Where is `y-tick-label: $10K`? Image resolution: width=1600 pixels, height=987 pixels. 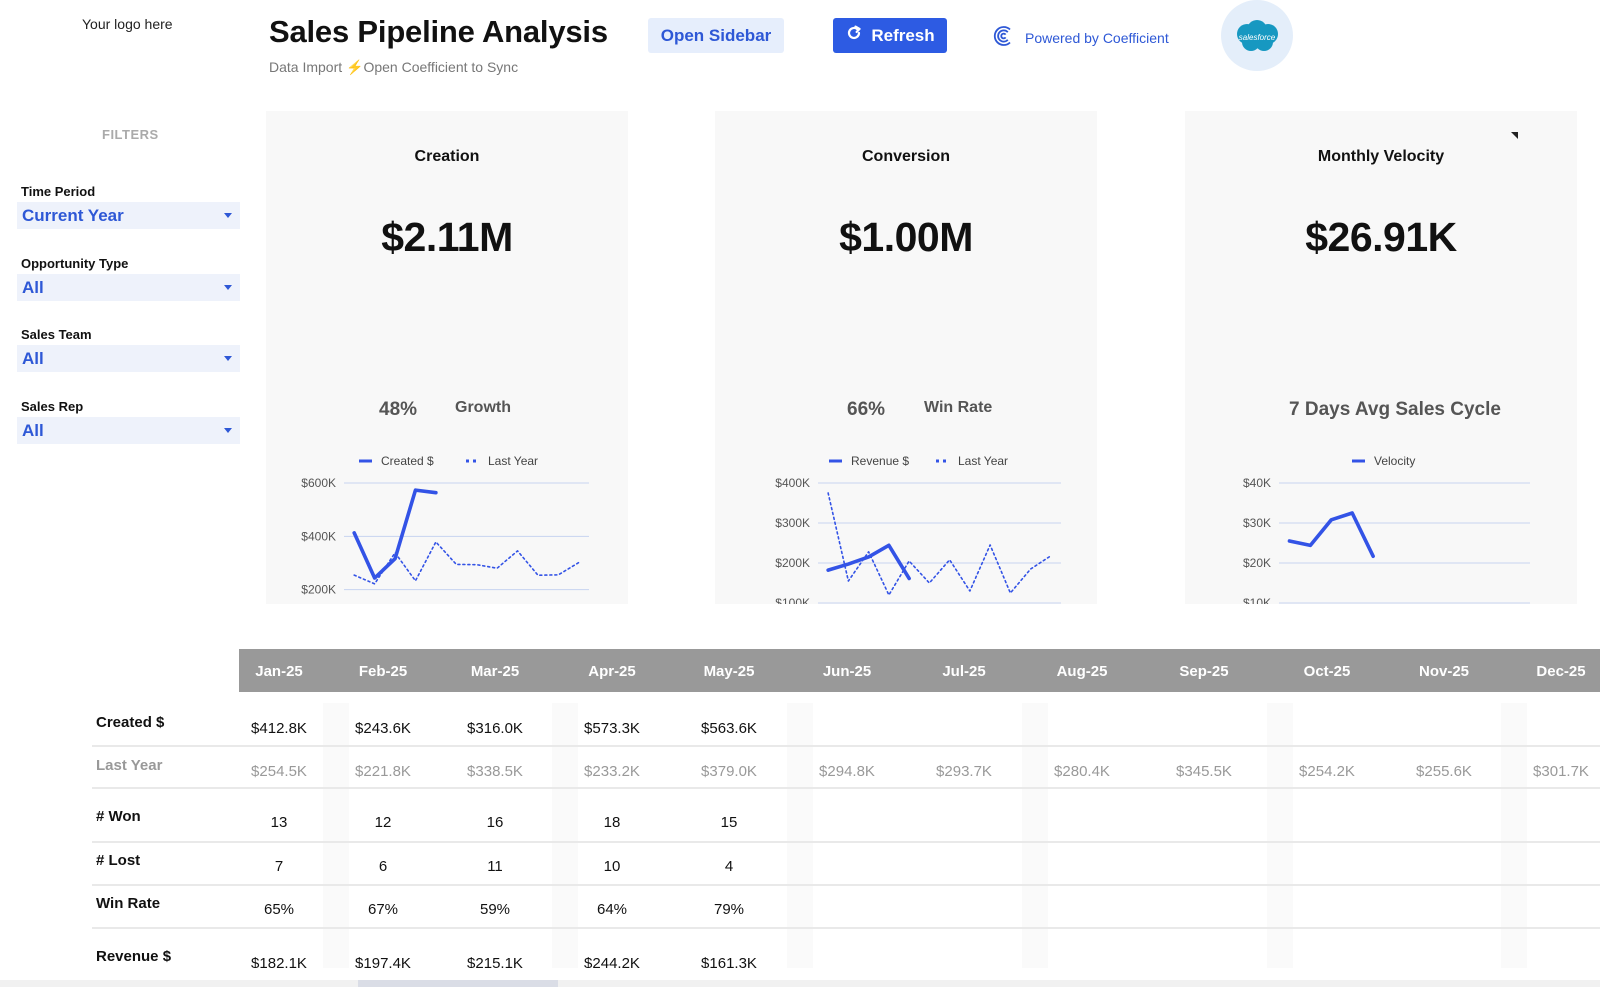 y-tick-label: $10K is located at coordinates (1257, 600).